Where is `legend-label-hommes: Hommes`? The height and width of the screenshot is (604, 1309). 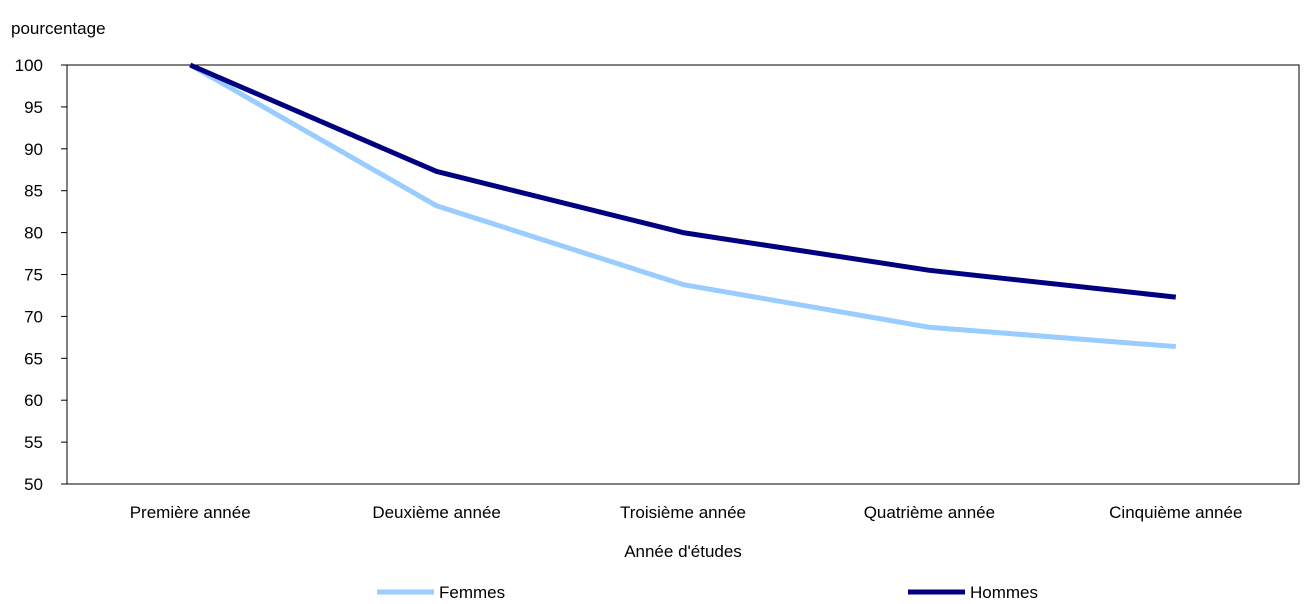
legend-label-hommes: Hommes is located at coordinates (1004, 591).